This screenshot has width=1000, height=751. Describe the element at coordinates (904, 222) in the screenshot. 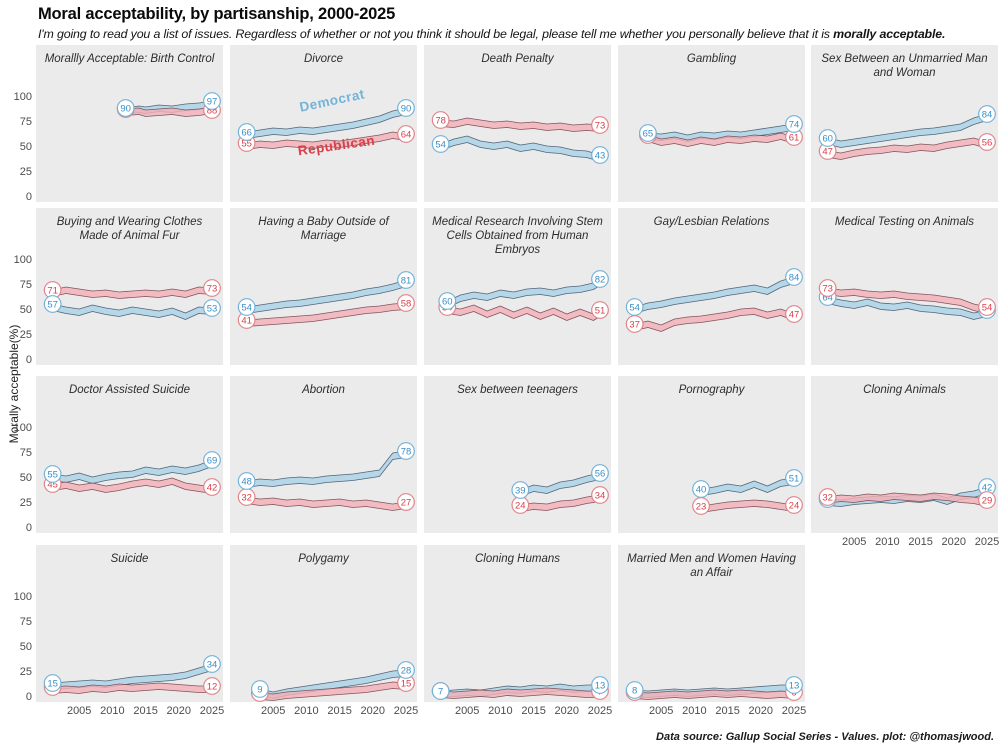

I see `panel-title: Medical Testing on Animals` at that location.